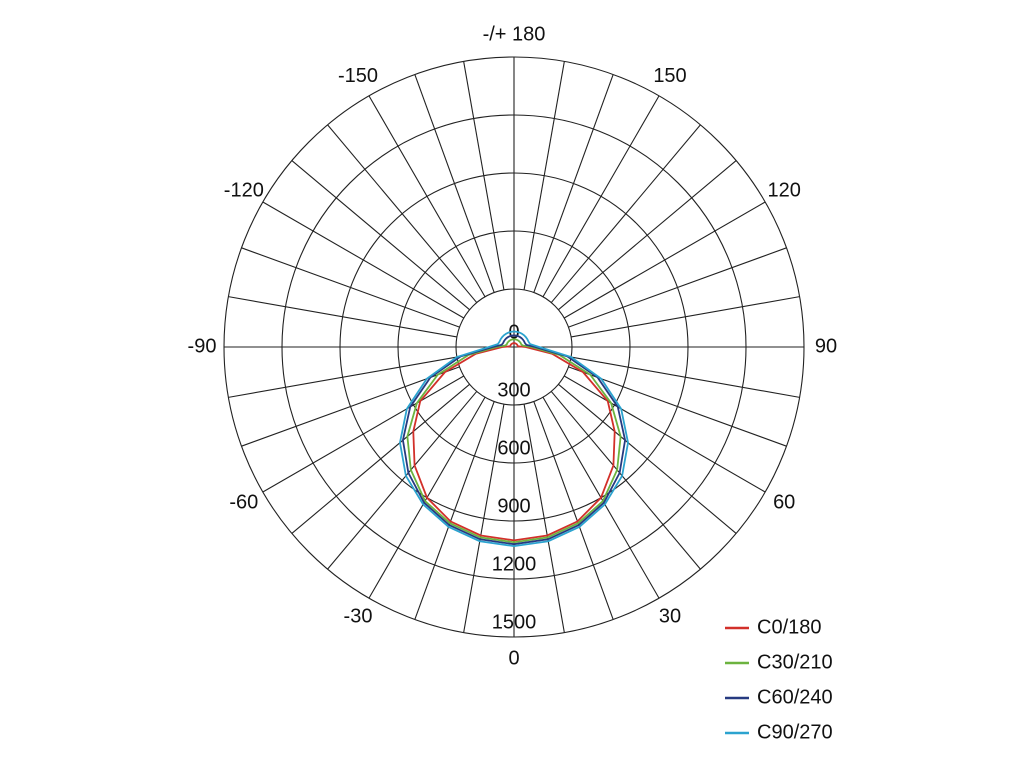 This screenshot has height=773, width=1024. Describe the element at coordinates (358, 76) in the screenshot. I see `theta-tick-label: -150` at that location.